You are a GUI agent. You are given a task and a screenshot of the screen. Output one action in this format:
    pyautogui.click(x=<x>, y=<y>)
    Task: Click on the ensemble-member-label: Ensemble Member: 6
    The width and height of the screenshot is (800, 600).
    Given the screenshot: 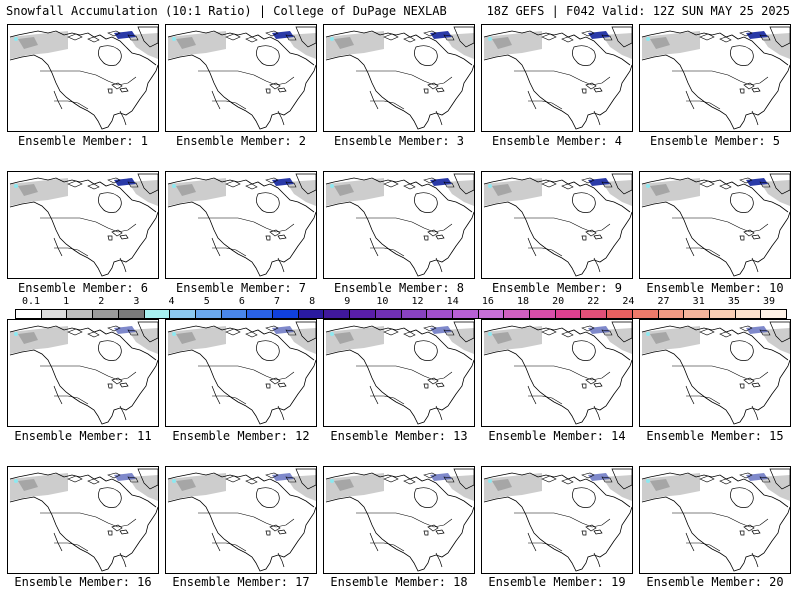 What is the action you would take?
    pyautogui.click(x=83, y=288)
    